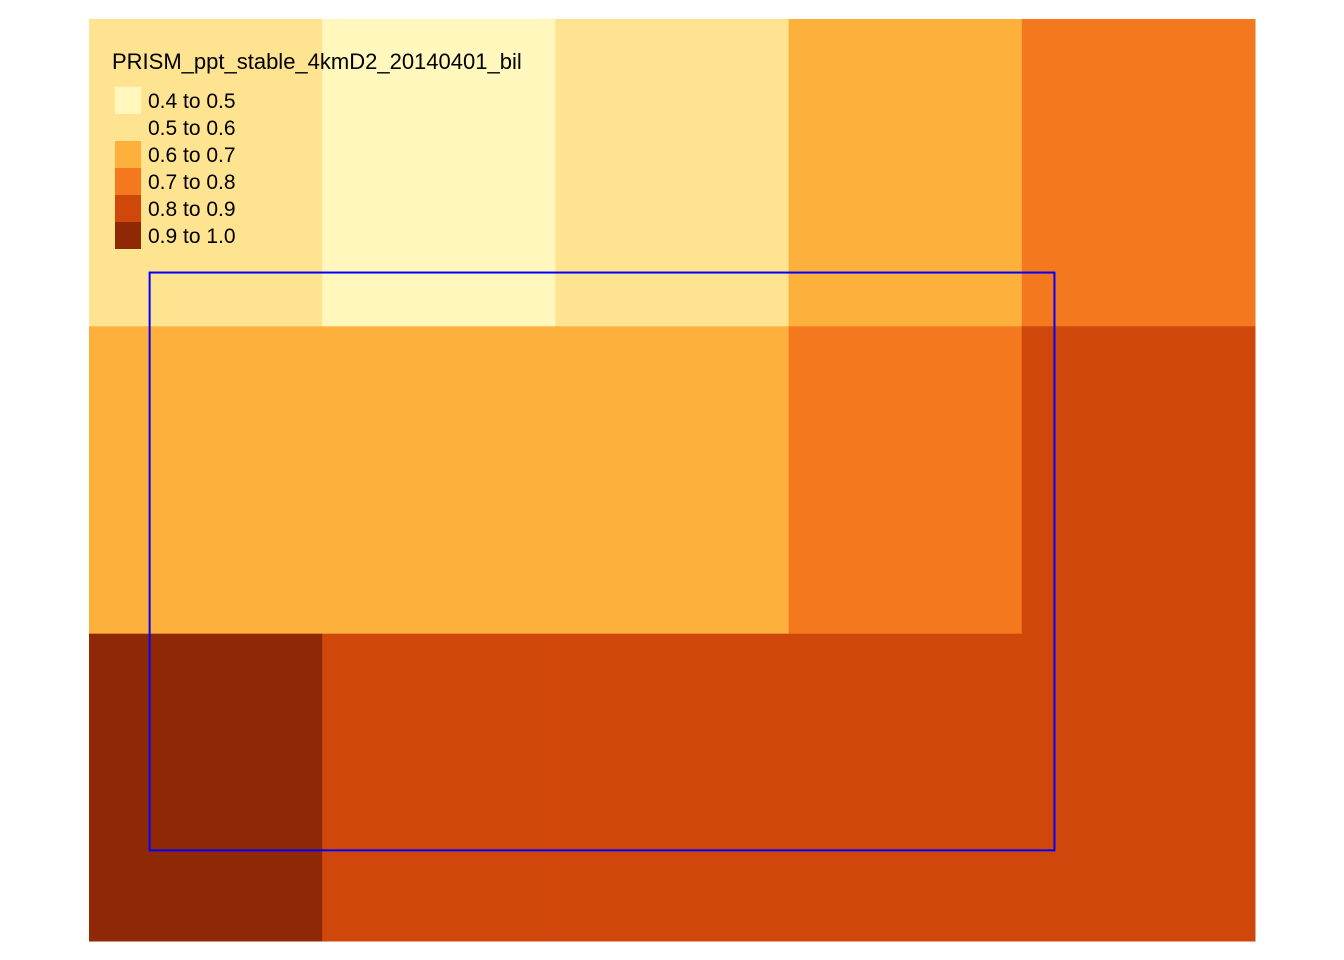 This screenshot has height=960, width=1344. I want to click on legend-title: PRISM_ppt_stable_4kmD2_20140401_bil, so click(317, 61).